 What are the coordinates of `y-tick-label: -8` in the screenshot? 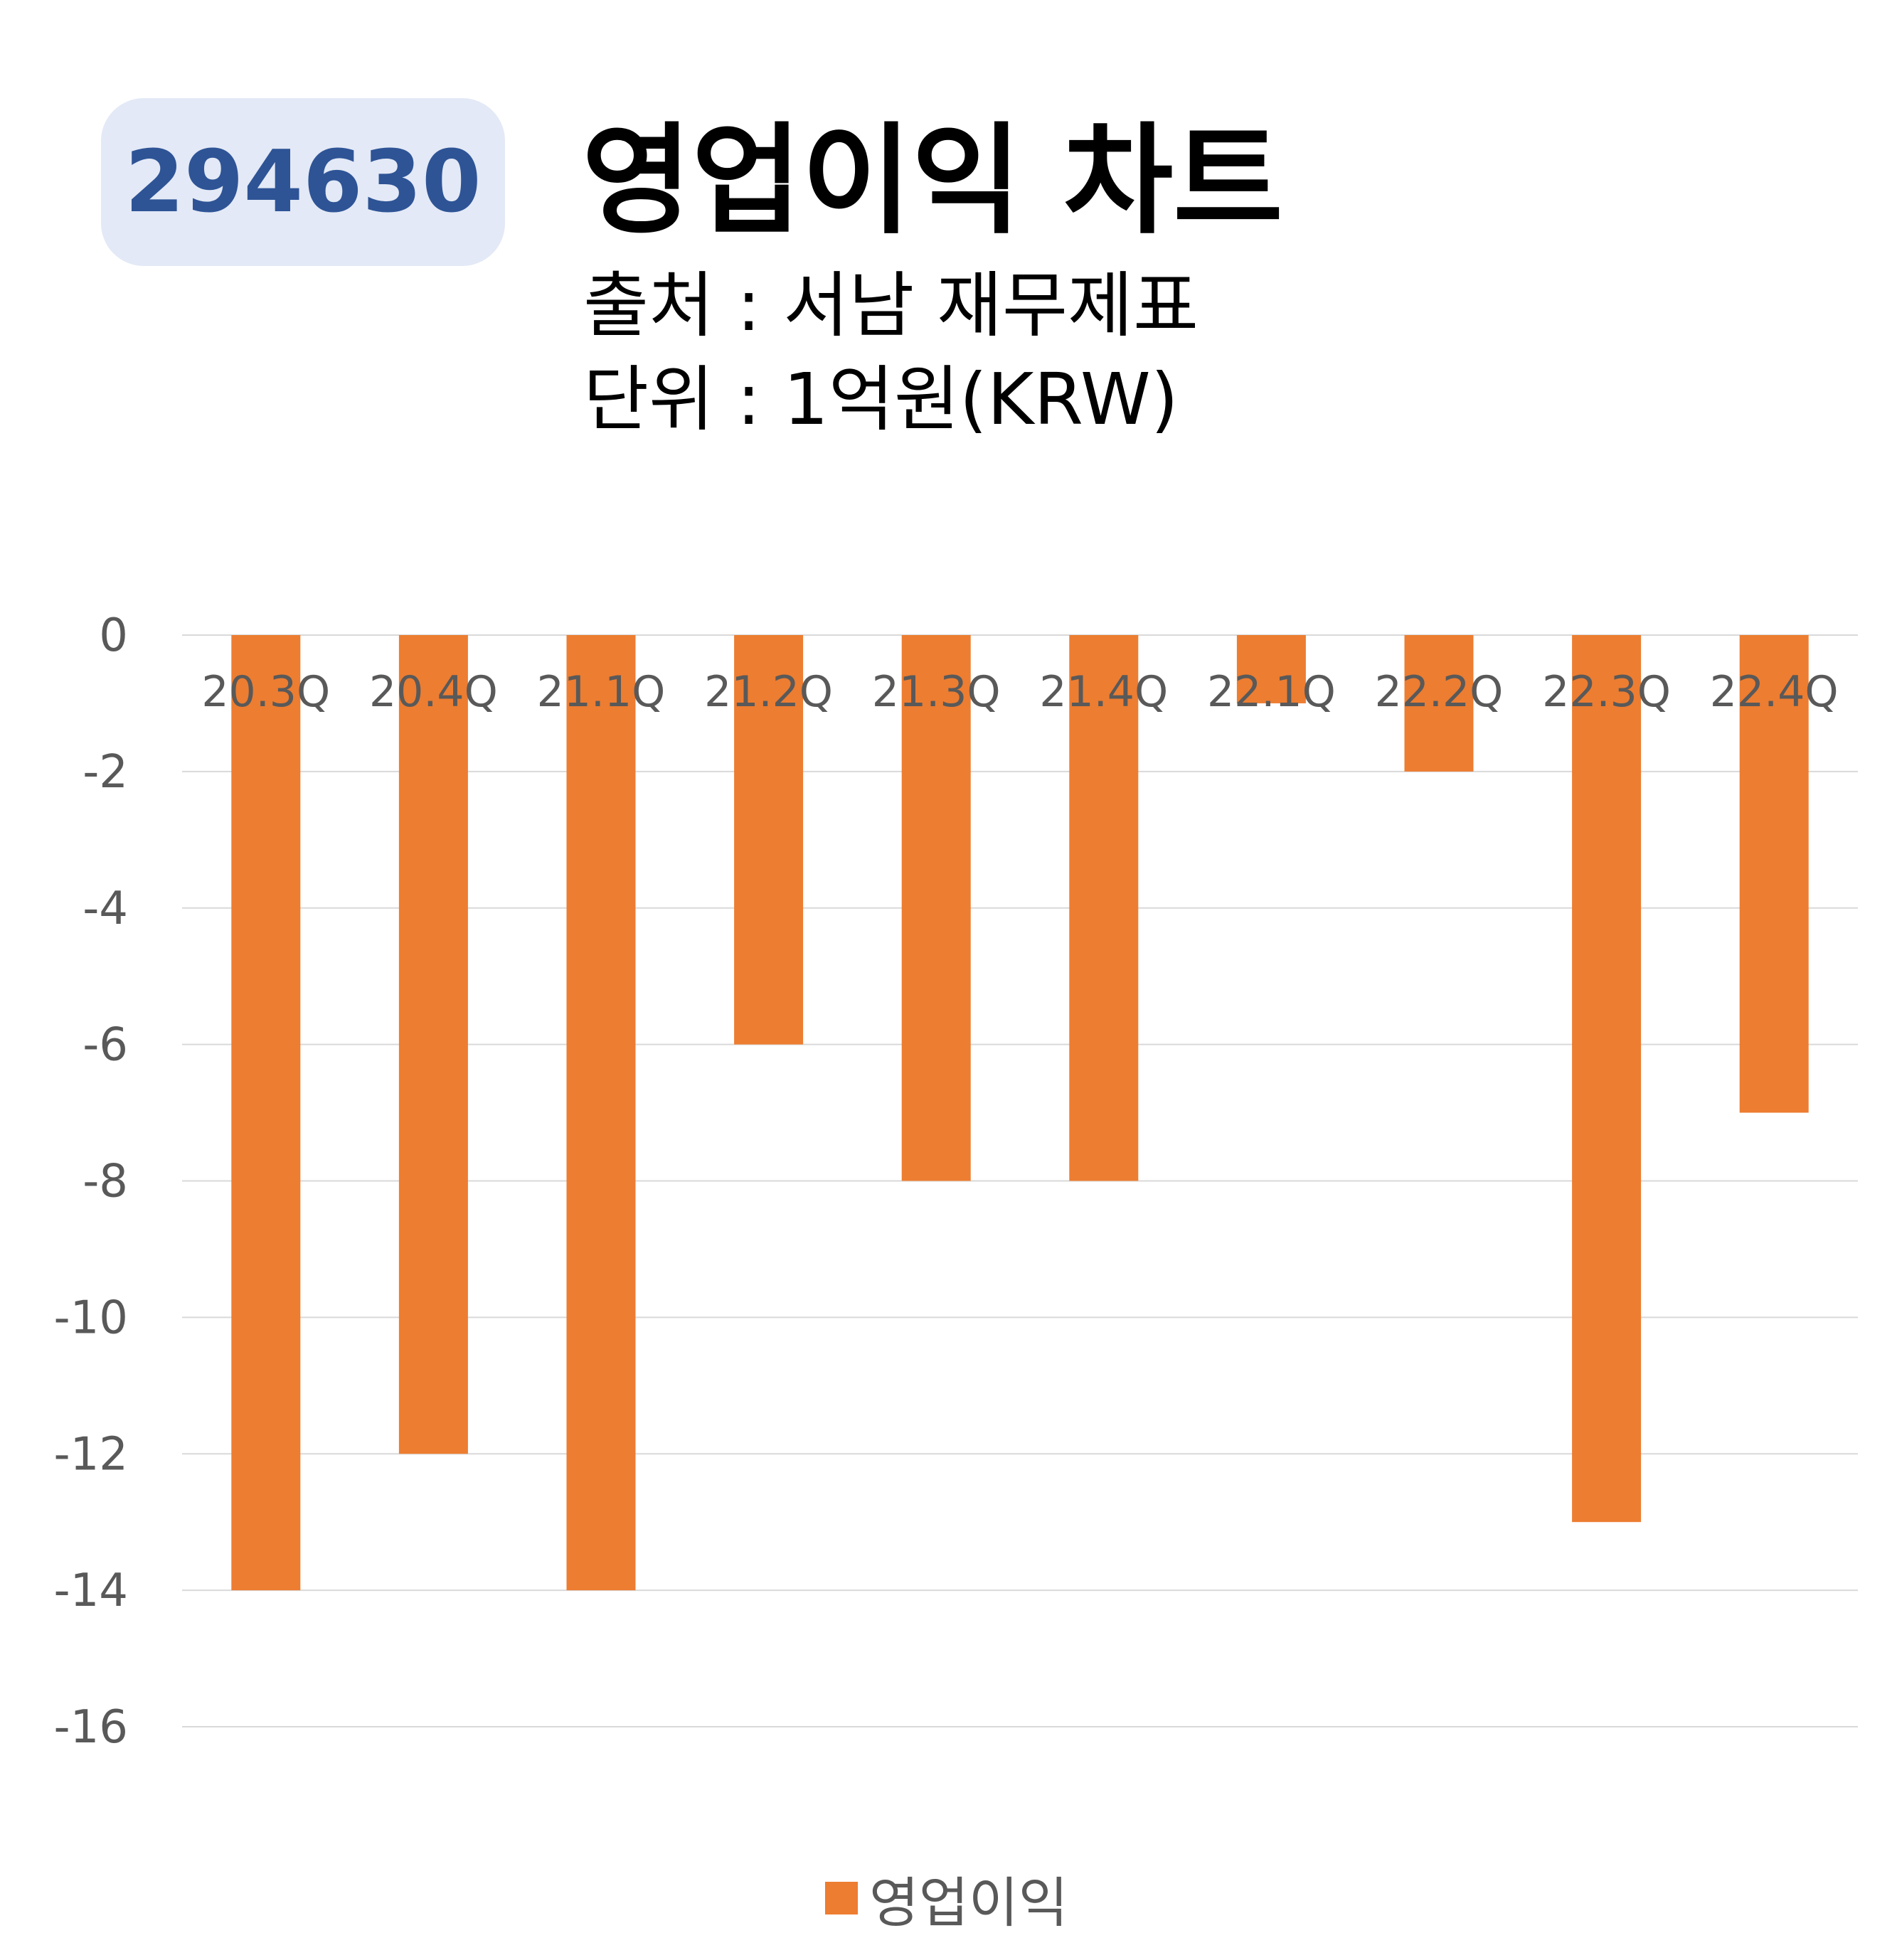 It's located at (105, 1182).